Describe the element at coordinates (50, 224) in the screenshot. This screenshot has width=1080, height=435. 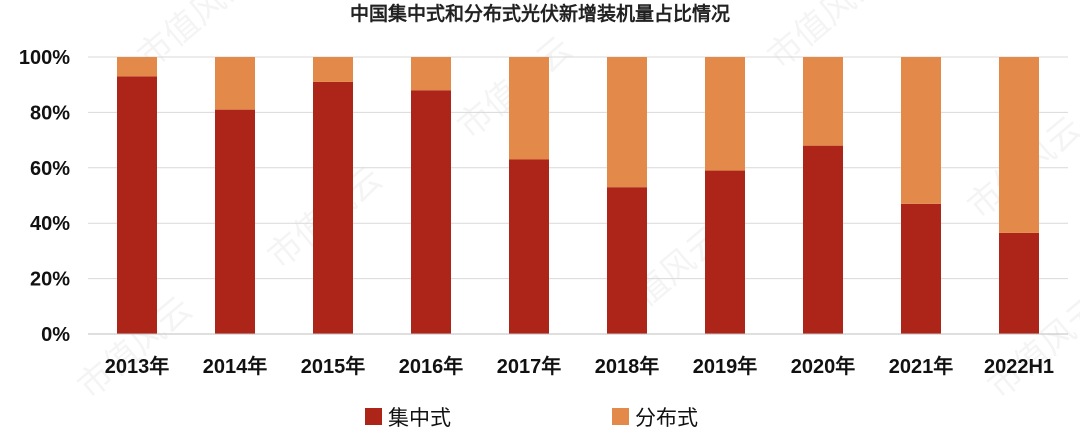
I see `y-tick-label: 40%` at that location.